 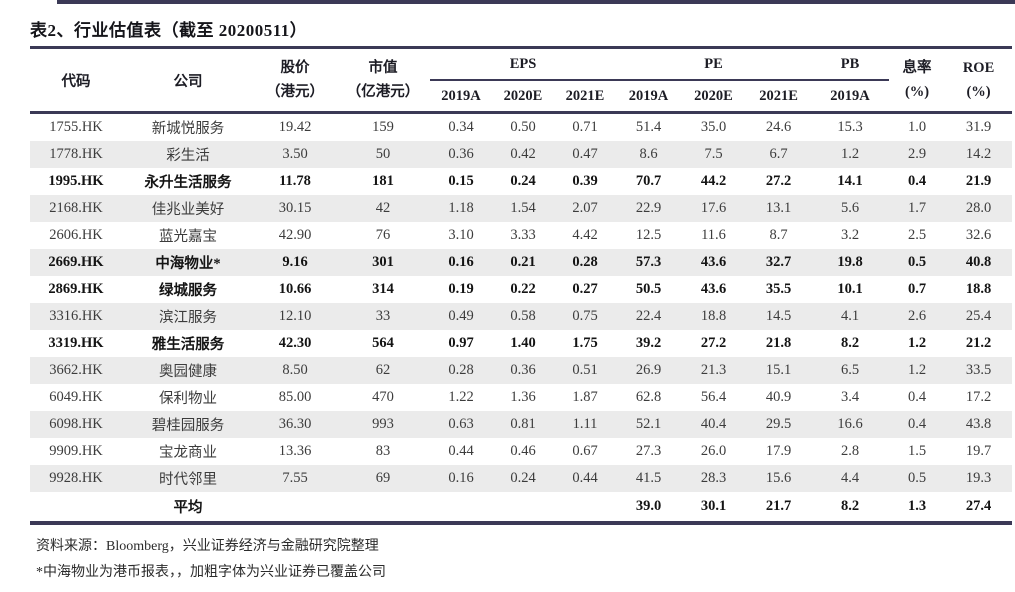 I want to click on cell-pb-2019a: 15.3, so click(x=850, y=127).